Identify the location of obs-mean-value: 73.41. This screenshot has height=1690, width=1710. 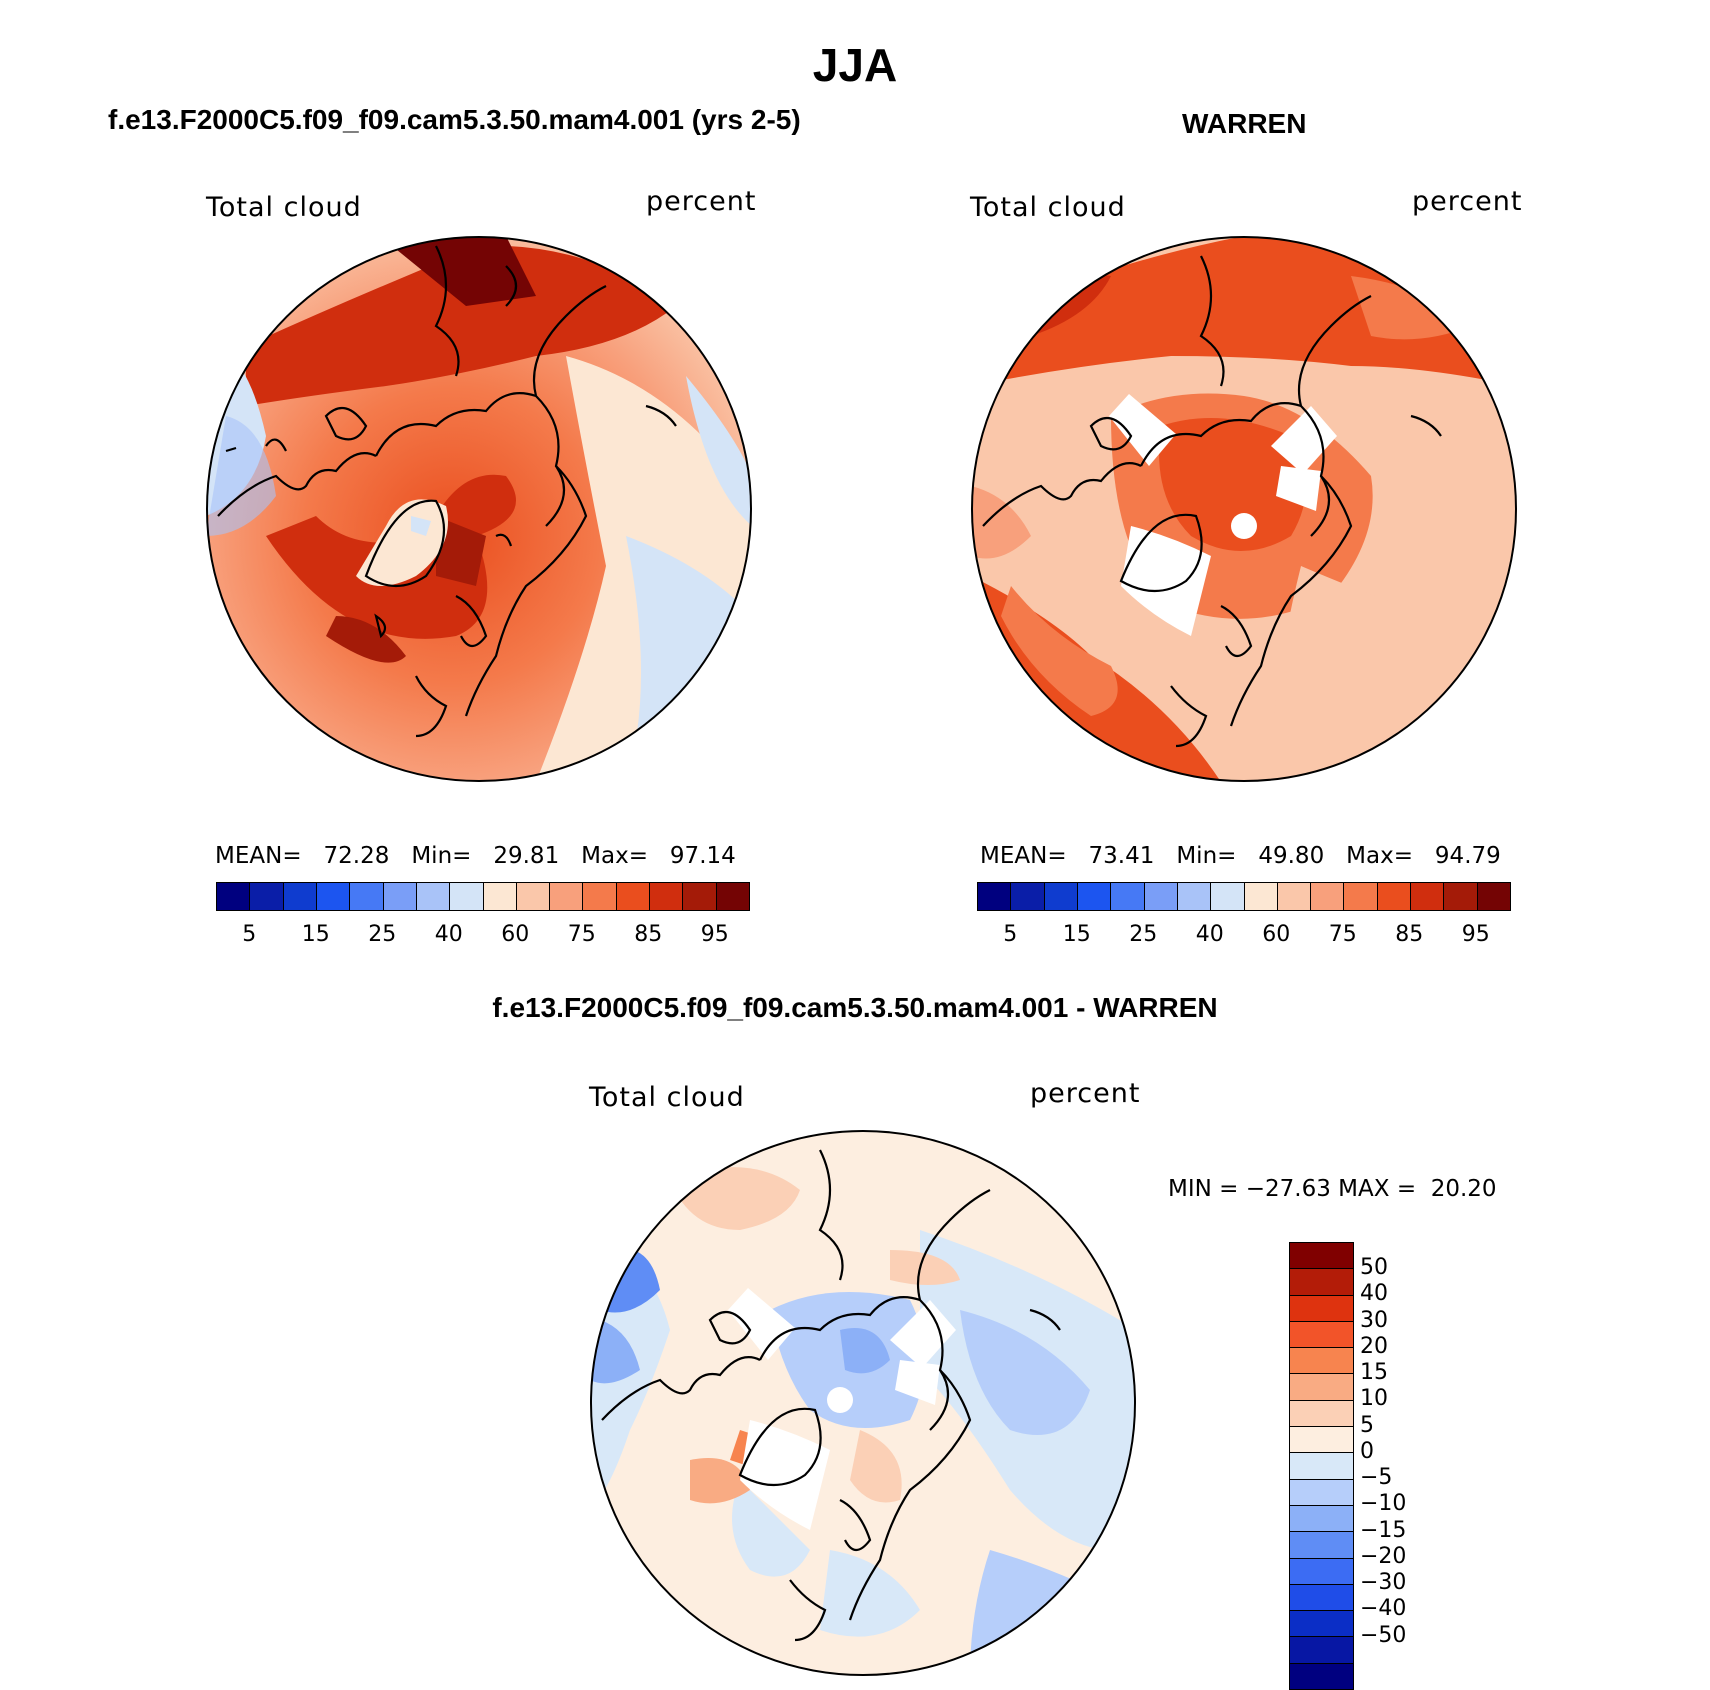
(1121, 856).